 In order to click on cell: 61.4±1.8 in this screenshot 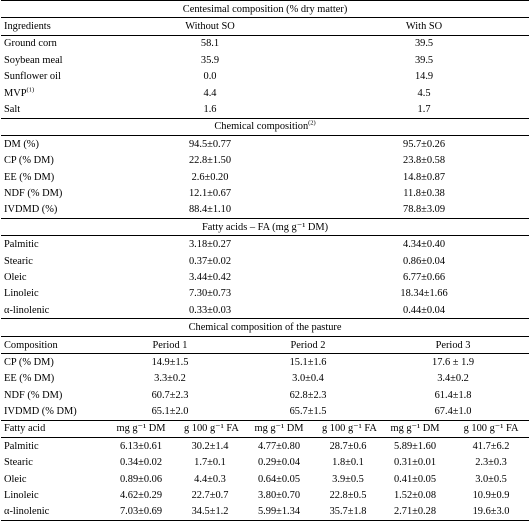, I will do `click(453, 395)`.